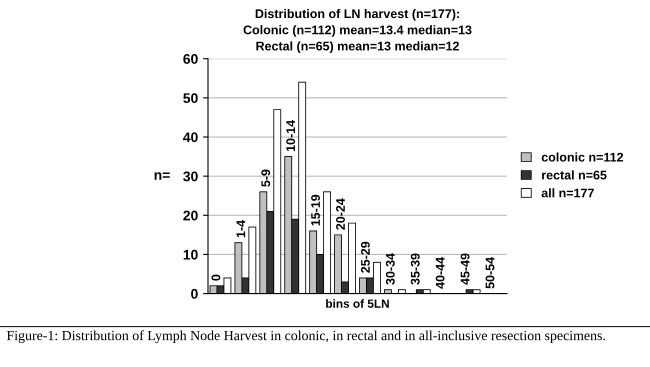  Describe the element at coordinates (291, 136) in the screenshot. I see `x-tick-label: 10-14` at that location.